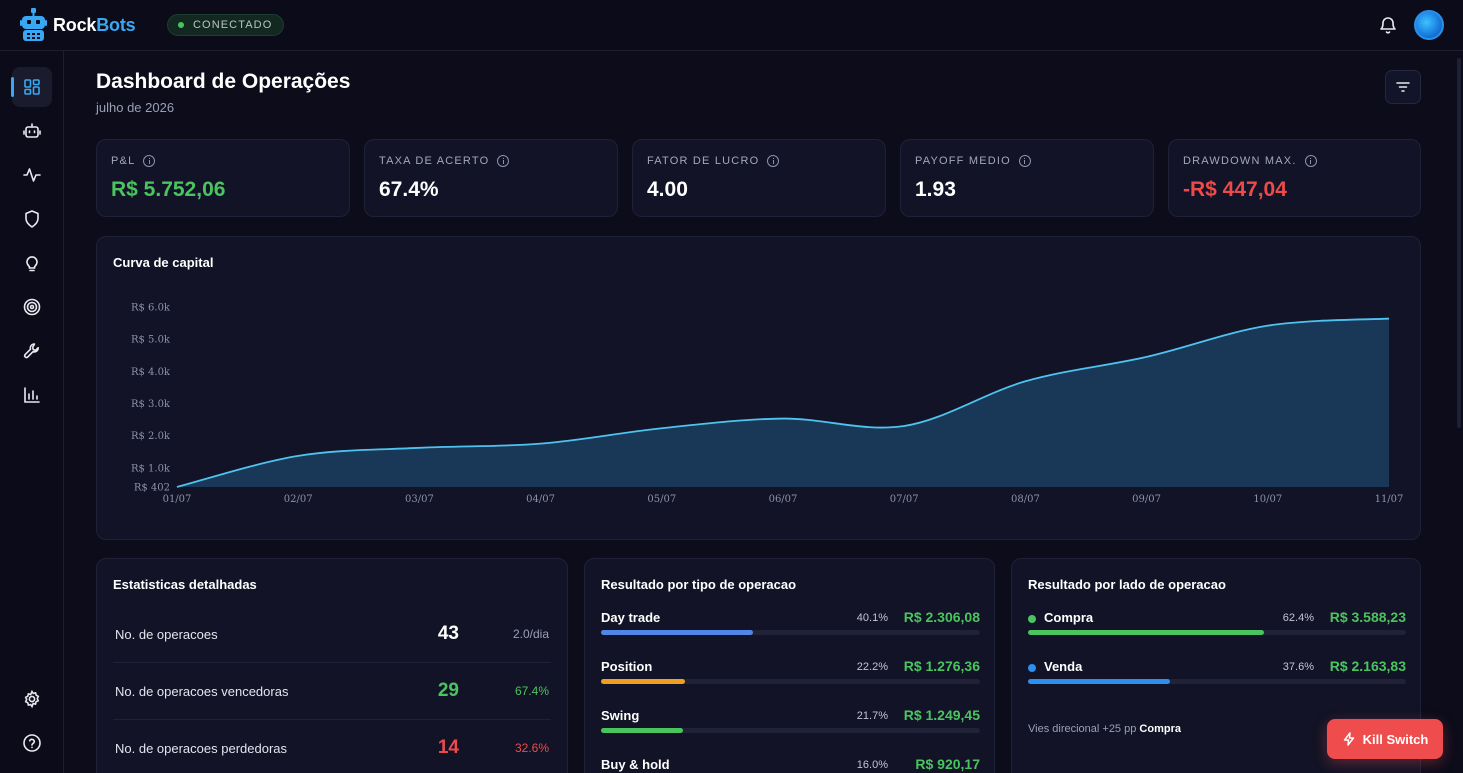  What do you see at coordinates (947, 764) in the screenshot?
I see `type-value: R$ 920,17` at bounding box center [947, 764].